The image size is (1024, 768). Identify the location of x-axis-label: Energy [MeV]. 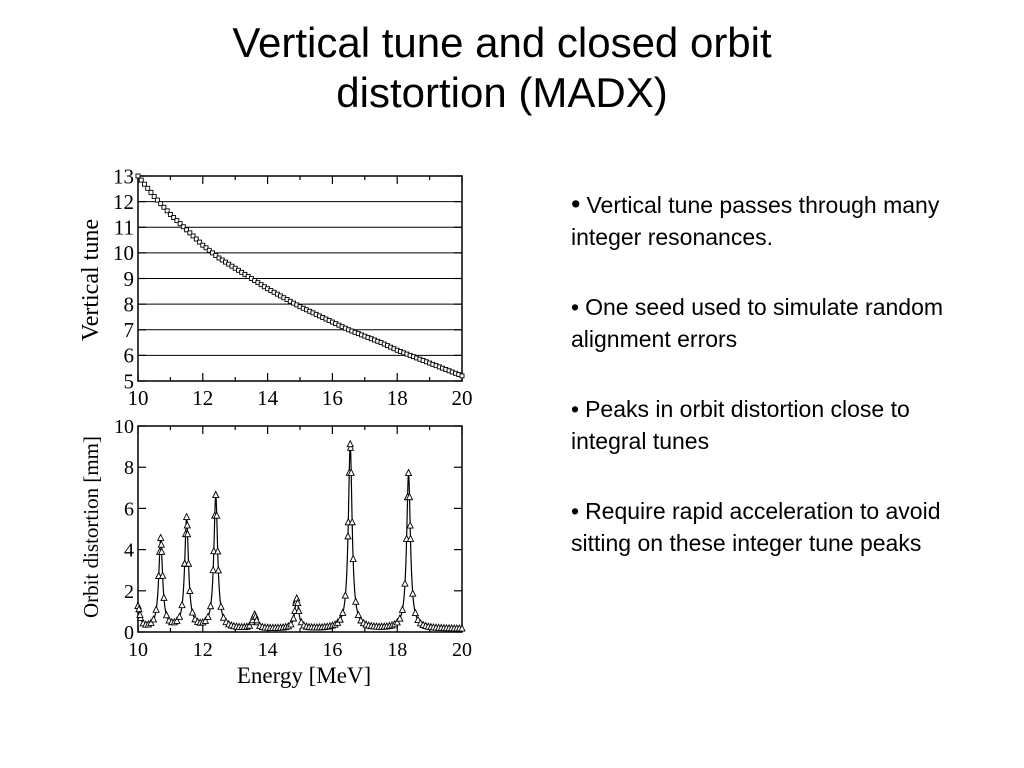
(304, 675).